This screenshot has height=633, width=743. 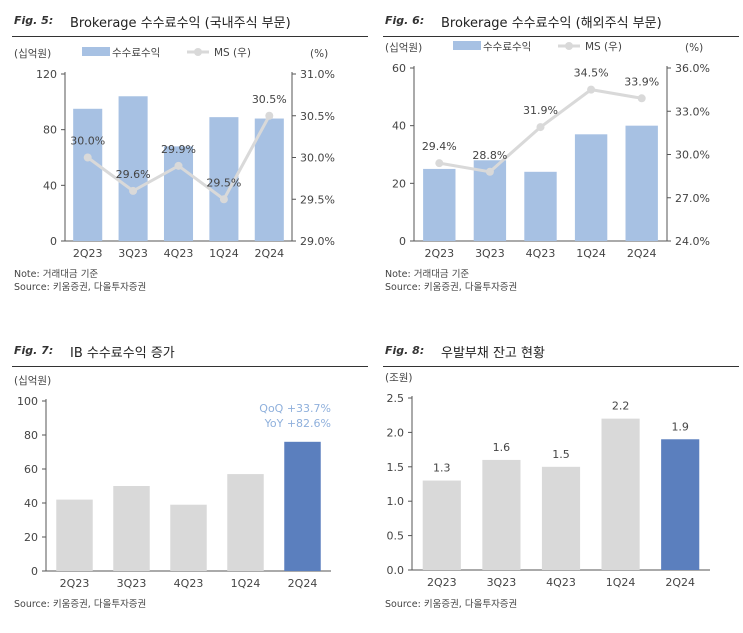 I want to click on y2-tick-label: 27.0%, so click(x=692, y=198).